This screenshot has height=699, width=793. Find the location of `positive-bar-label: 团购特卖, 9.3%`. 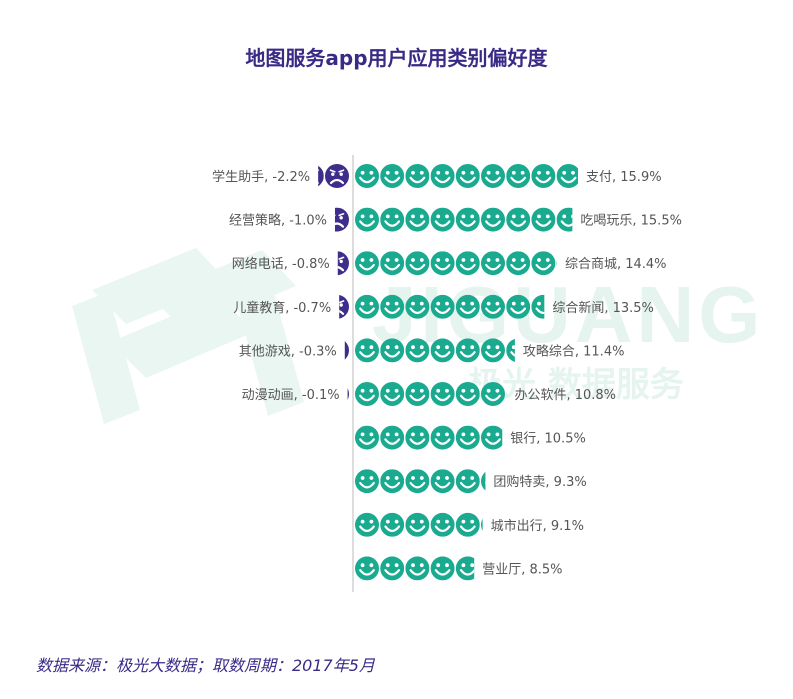

positive-bar-label: 团购特卖, 9.3% is located at coordinates (539, 482).